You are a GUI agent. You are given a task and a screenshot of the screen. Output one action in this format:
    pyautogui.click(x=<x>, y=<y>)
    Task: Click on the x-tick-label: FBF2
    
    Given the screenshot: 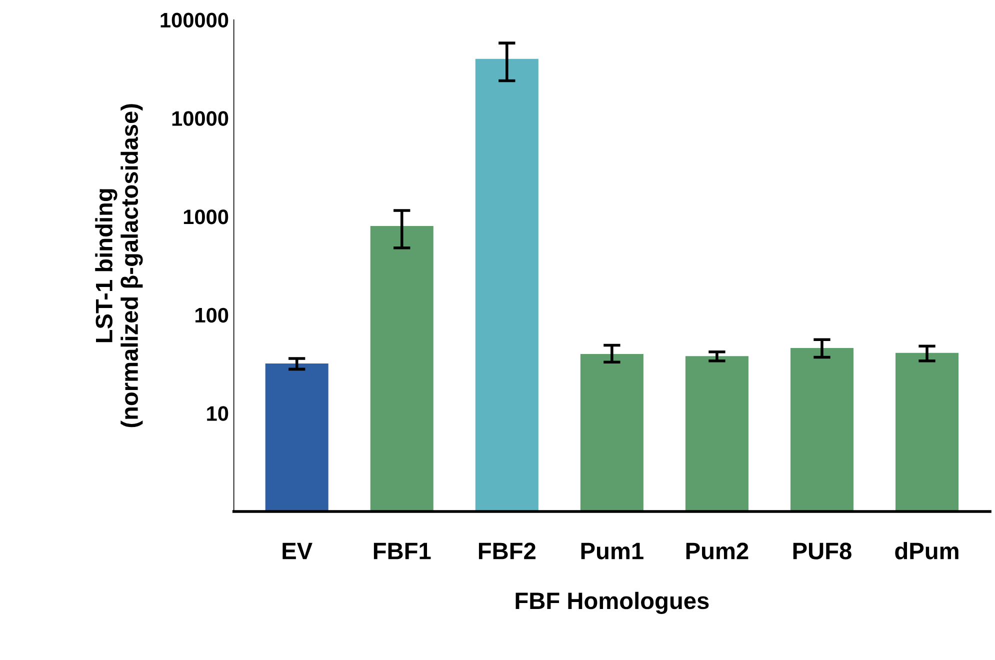 What is the action you would take?
    pyautogui.click(x=507, y=551)
    